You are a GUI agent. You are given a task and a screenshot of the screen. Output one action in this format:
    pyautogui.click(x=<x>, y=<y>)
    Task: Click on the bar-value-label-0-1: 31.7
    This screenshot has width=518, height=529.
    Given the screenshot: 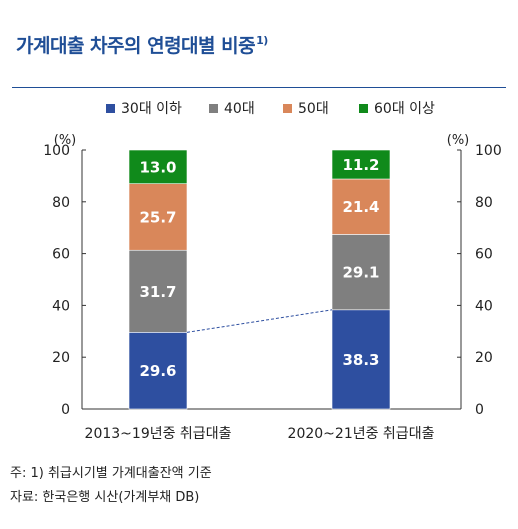 What is the action you would take?
    pyautogui.click(x=157, y=292)
    